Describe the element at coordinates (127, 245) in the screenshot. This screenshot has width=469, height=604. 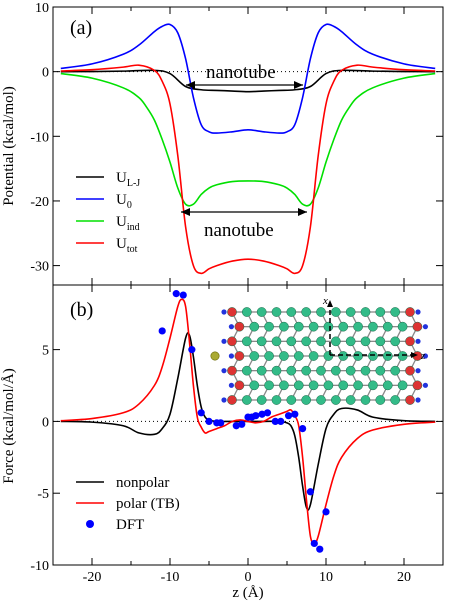
I see `svg-text: Utot` at that location.